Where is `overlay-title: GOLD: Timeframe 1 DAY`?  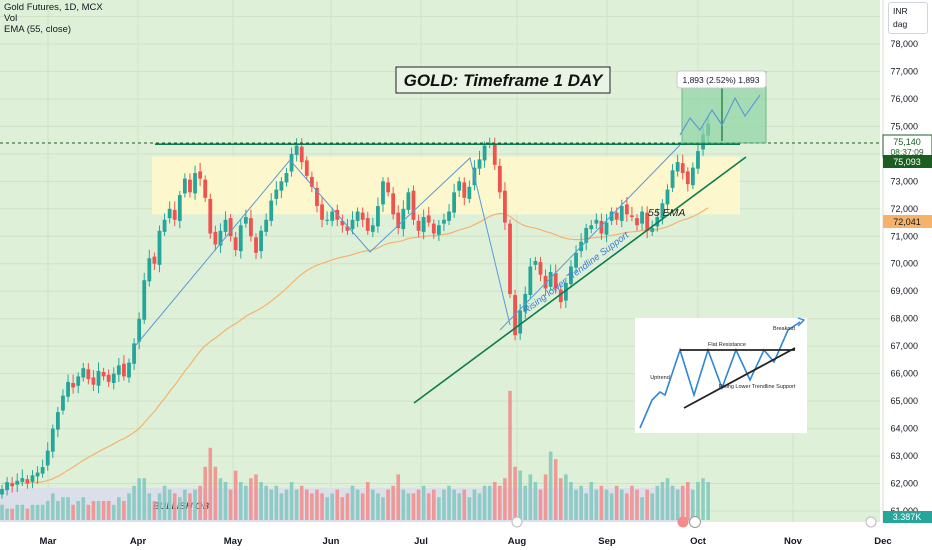 overlay-title: GOLD: Timeframe 1 DAY is located at coordinates (504, 80).